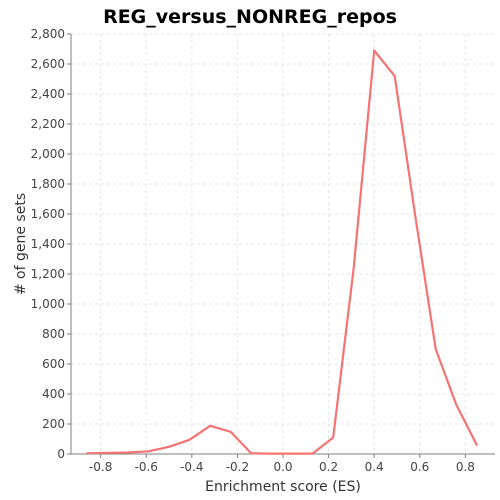 The width and height of the screenshot is (500, 500). What do you see at coordinates (283, 487) in the screenshot?
I see `x-axis-label: Enrichment score (ES)` at bounding box center [283, 487].